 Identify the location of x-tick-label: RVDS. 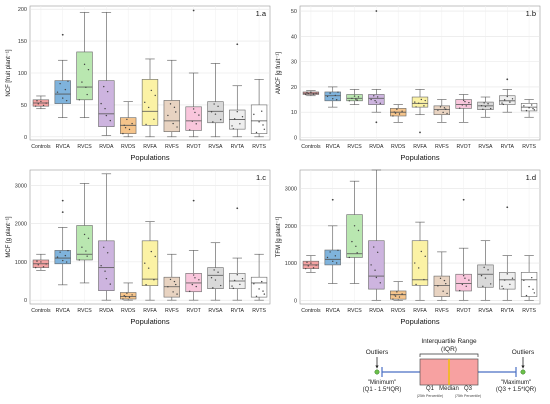
(398, 147).